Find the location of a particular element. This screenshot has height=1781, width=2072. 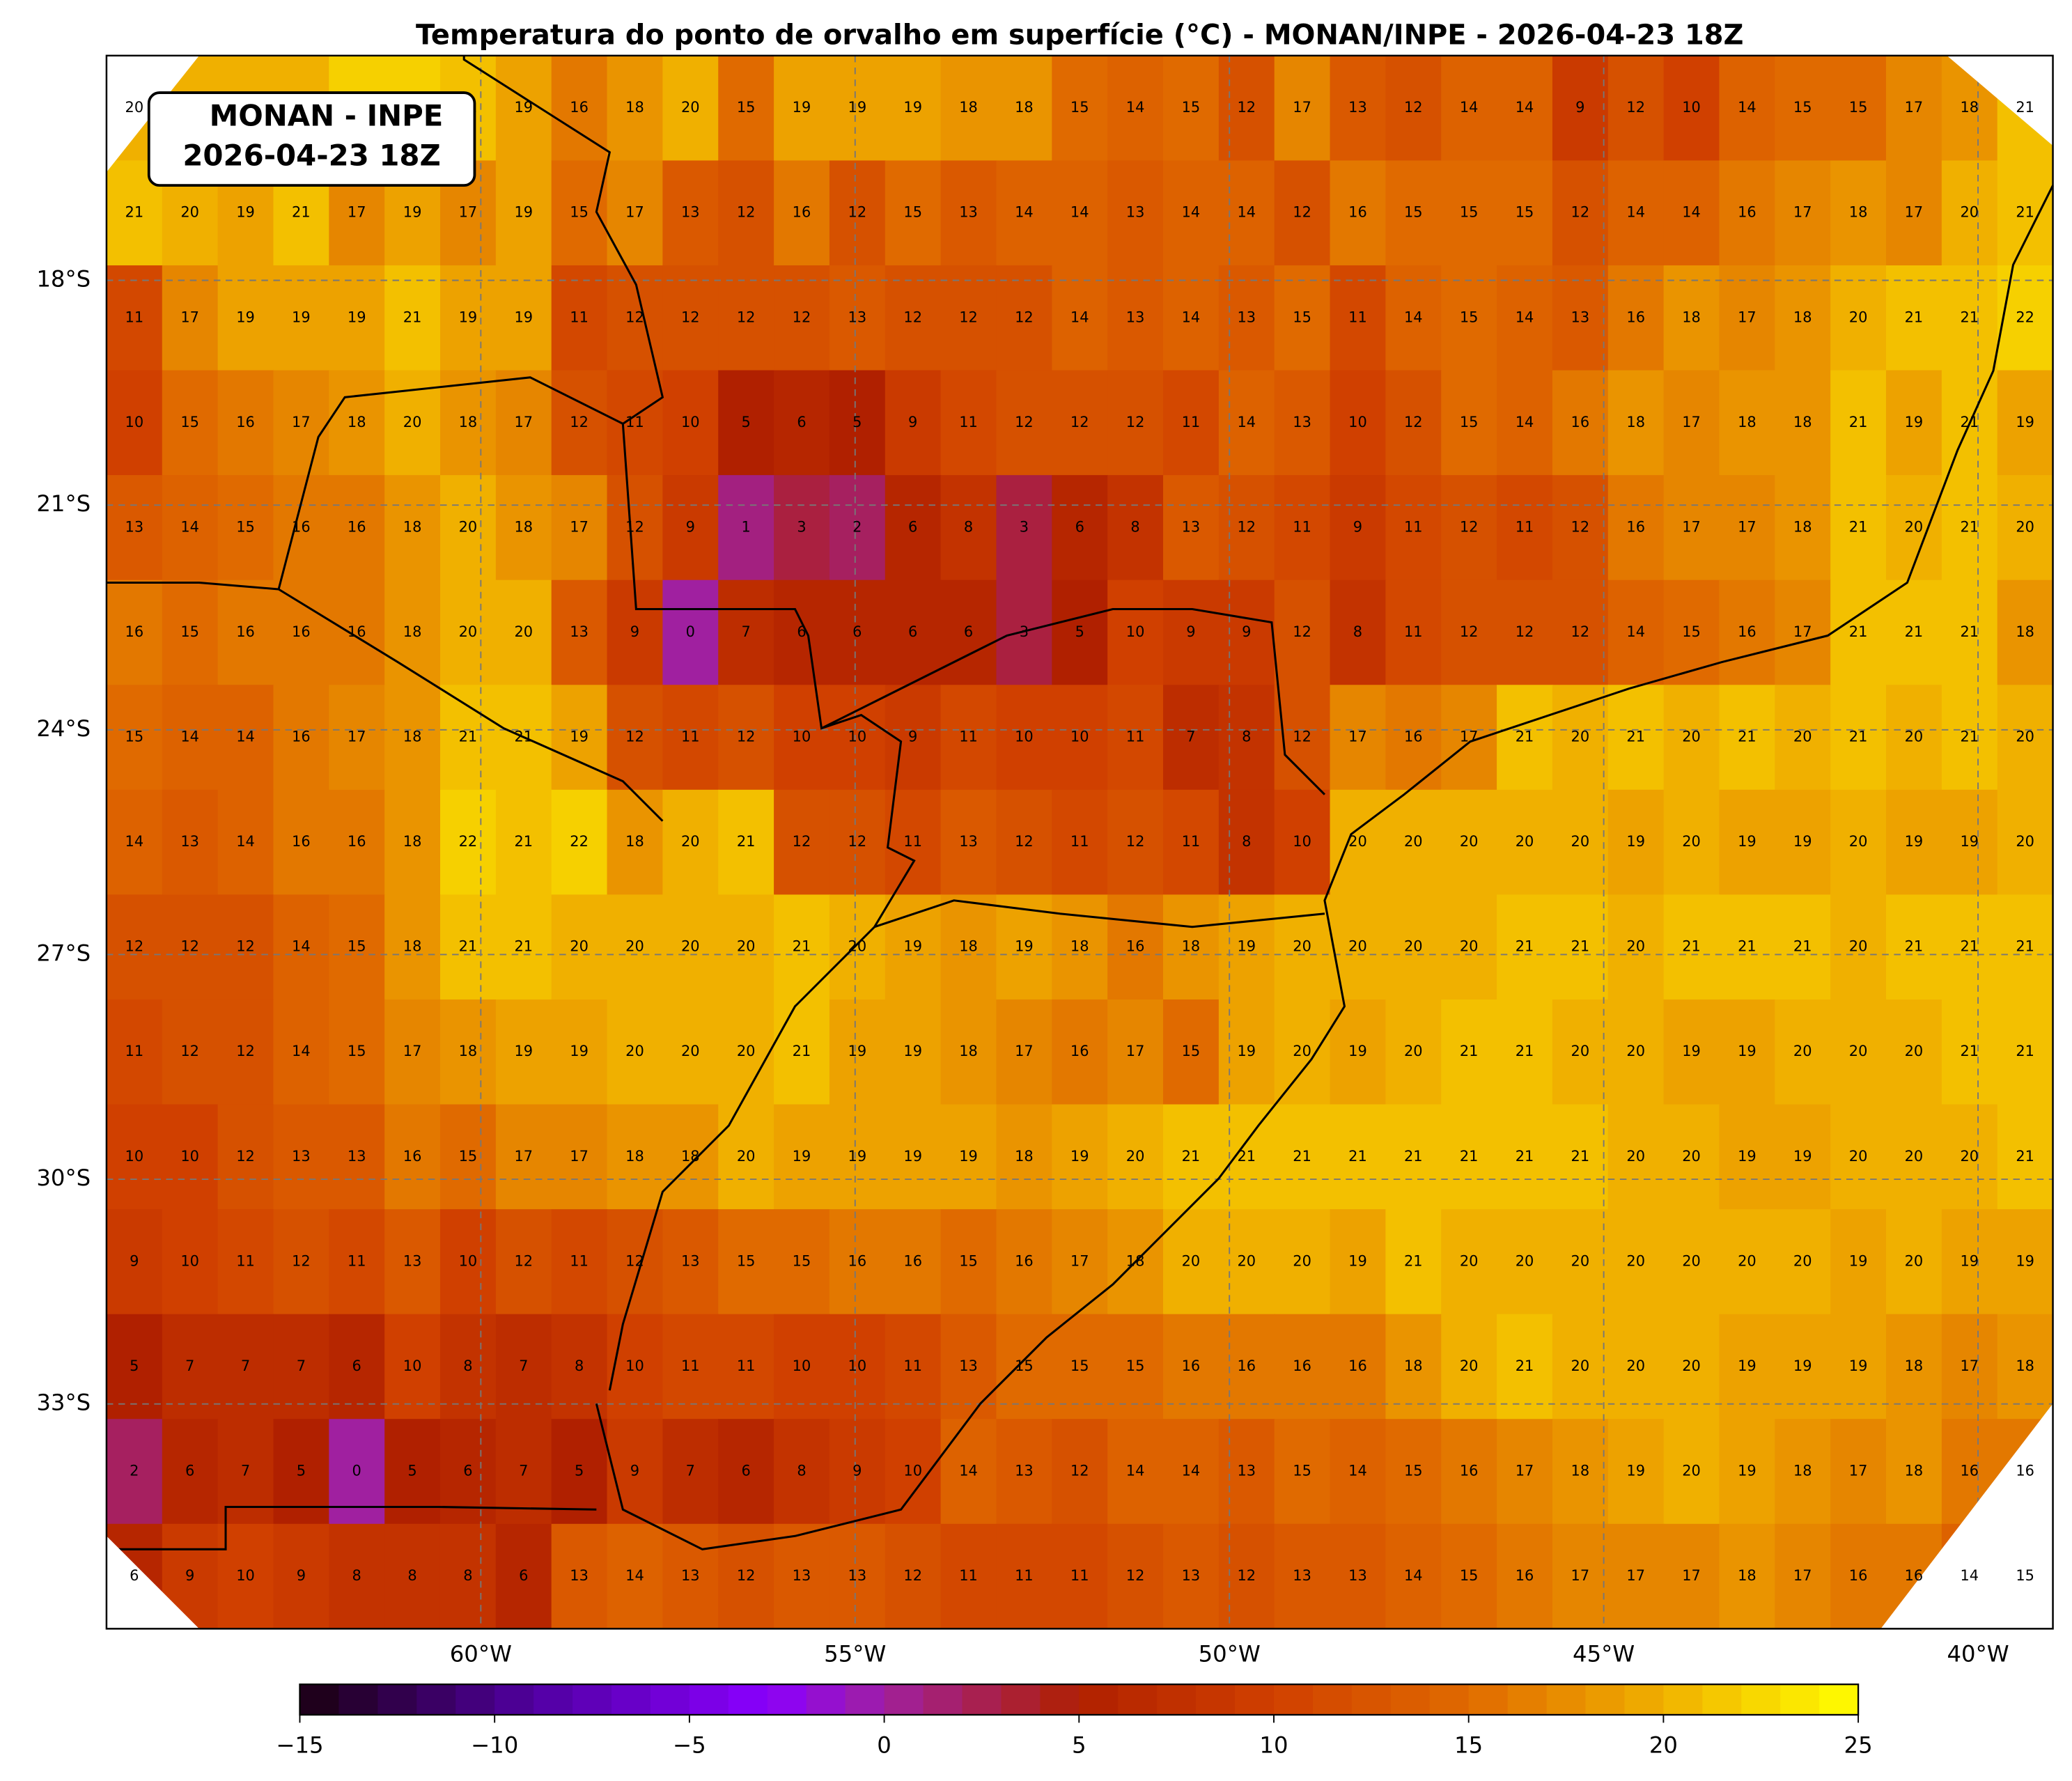

value-label: 16 is located at coordinates (1635, 317).